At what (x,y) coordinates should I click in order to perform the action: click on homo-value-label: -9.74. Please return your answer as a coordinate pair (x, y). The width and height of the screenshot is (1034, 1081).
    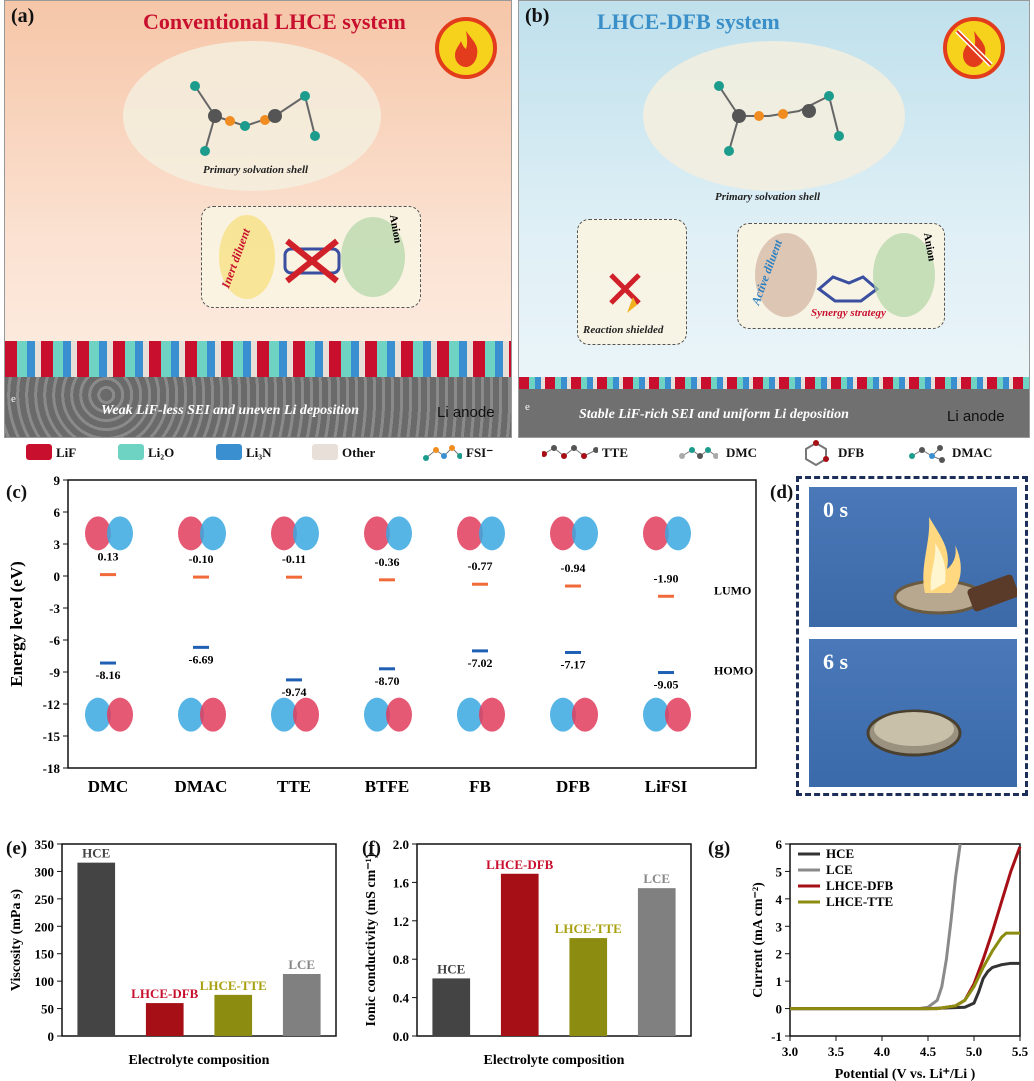
    Looking at the image, I should click on (294, 692).